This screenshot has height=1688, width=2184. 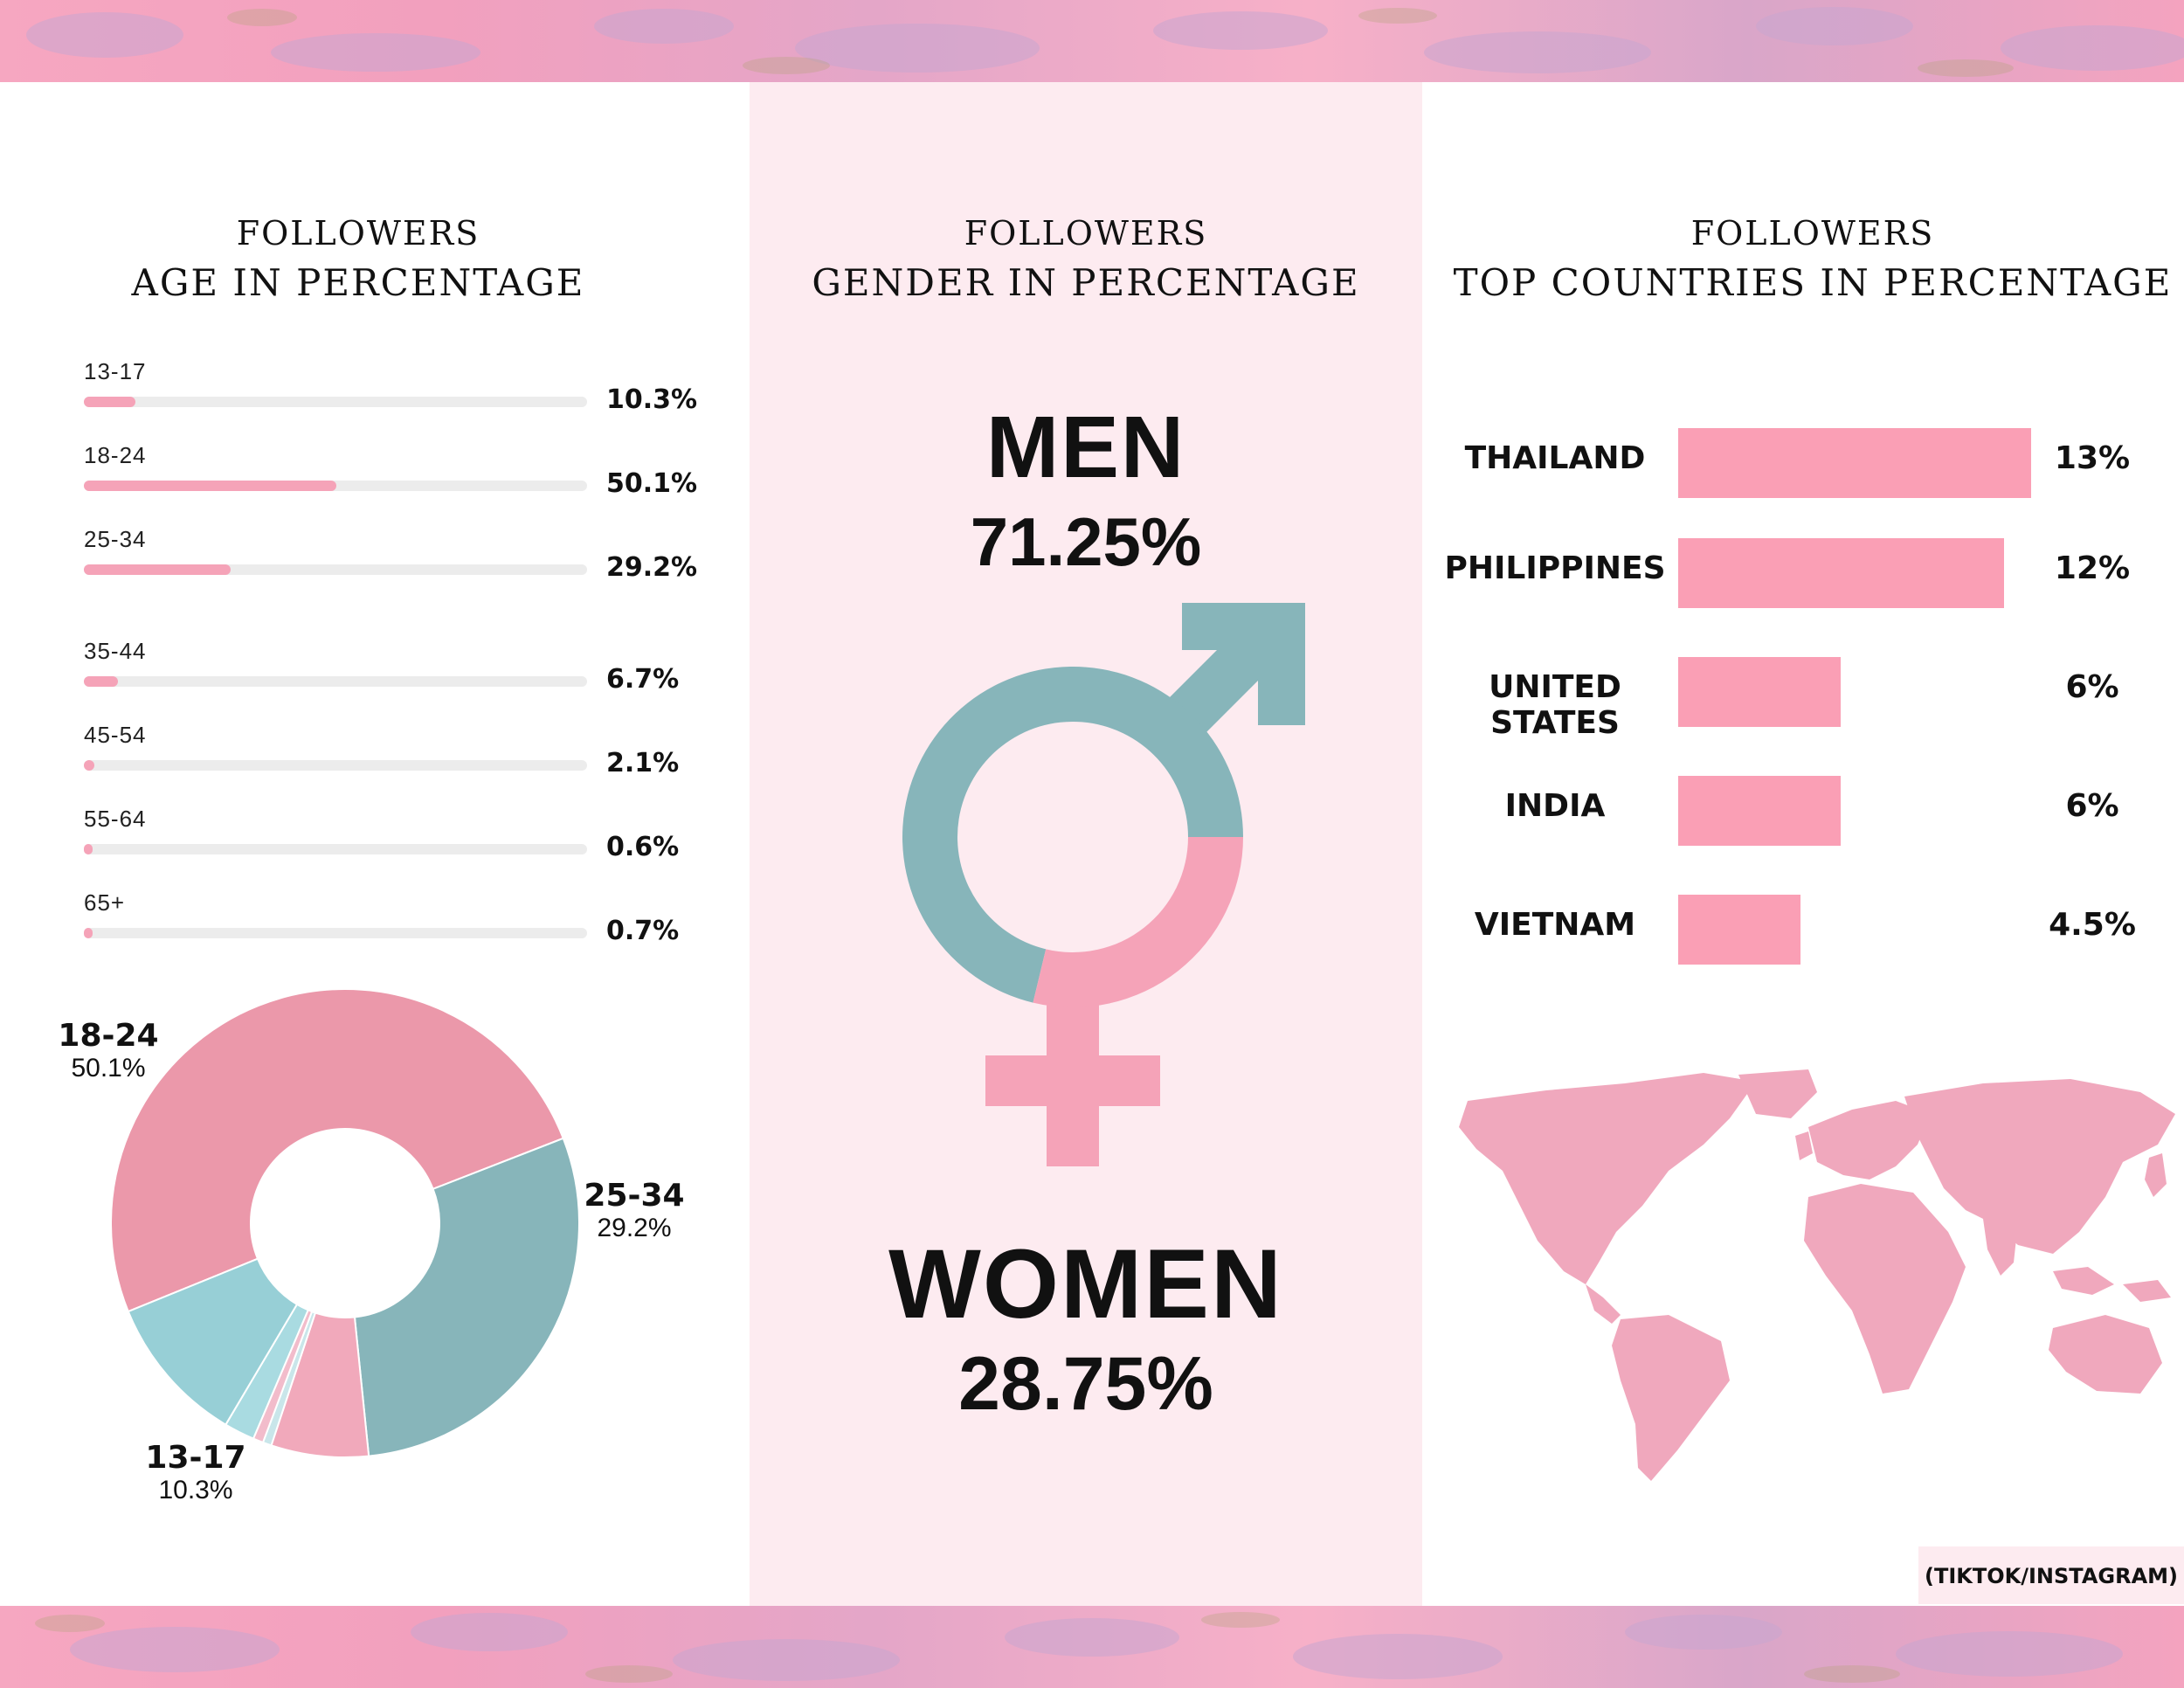 I want to click on women-label: WOMEN, so click(x=1085, y=1284).